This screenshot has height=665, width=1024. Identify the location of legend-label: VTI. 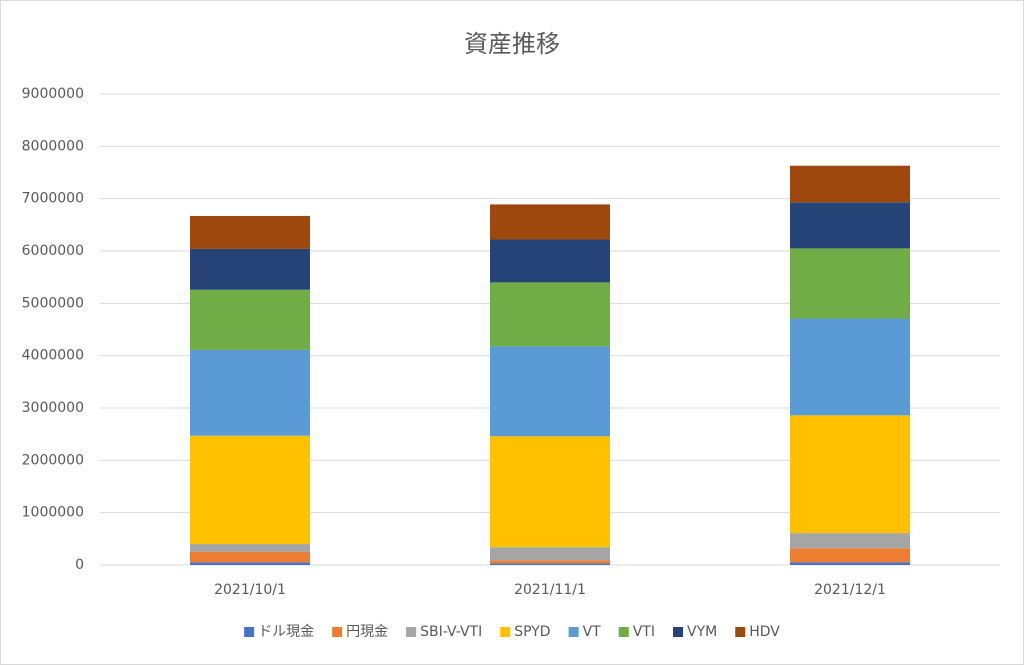
(644, 632).